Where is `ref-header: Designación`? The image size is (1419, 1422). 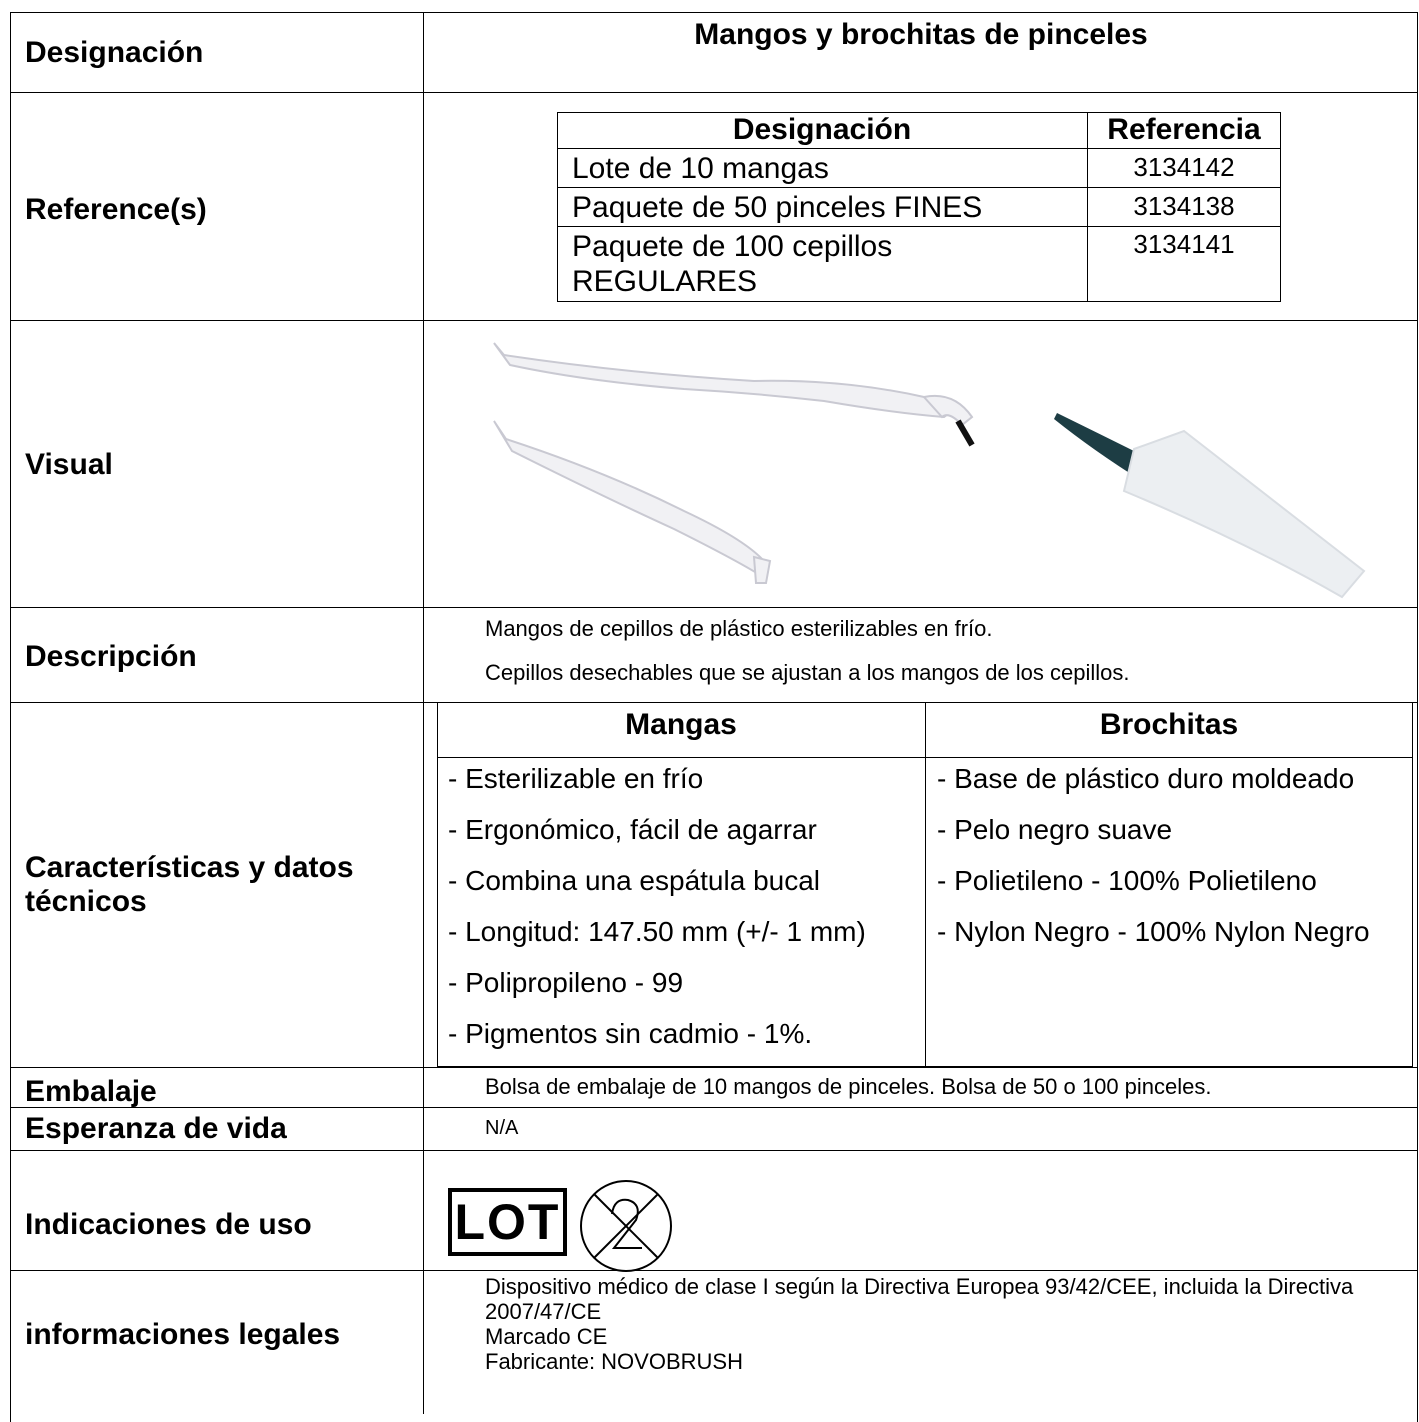 ref-header: Designación is located at coordinates (822, 129).